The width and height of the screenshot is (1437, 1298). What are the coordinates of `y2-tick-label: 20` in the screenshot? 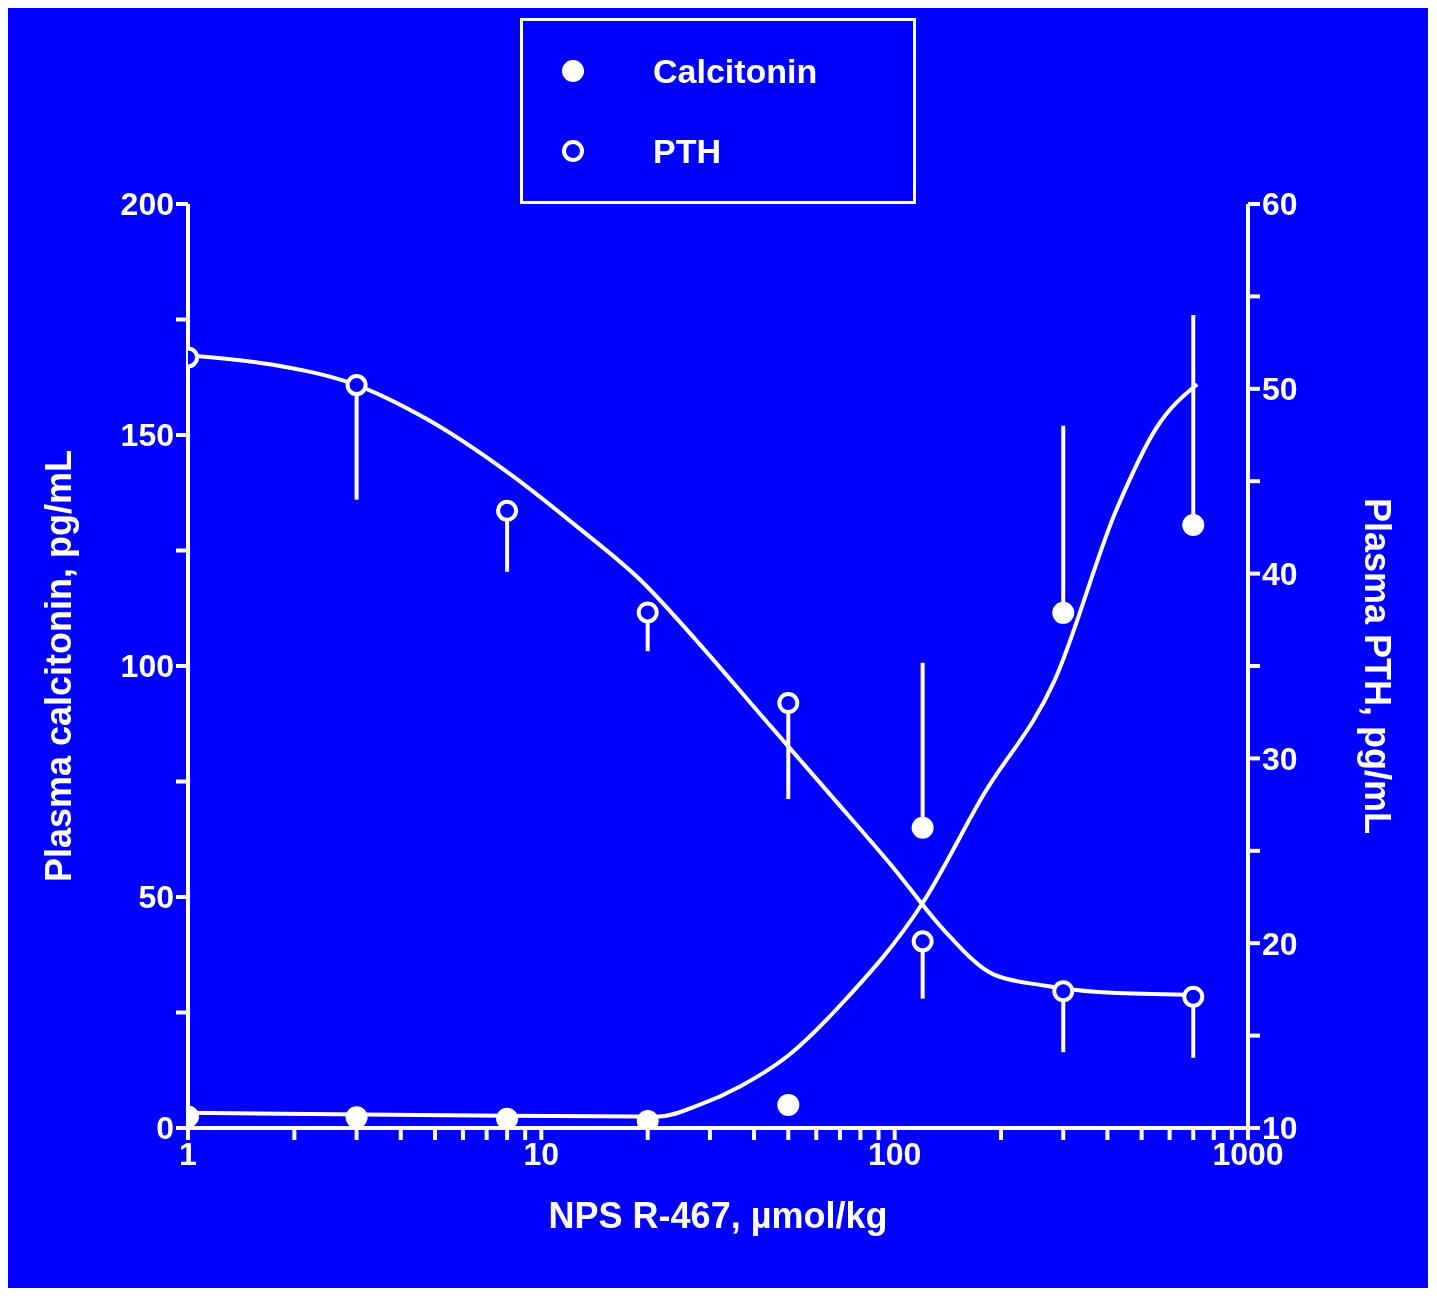 It's located at (1280, 943).